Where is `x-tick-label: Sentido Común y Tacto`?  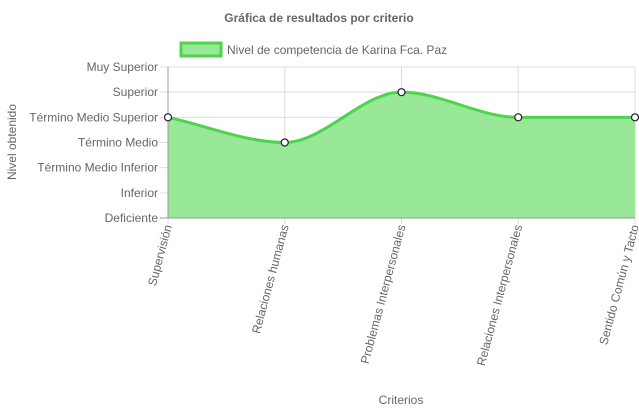
x-tick-label: Sentido Común y Tacto is located at coordinates (617, 285).